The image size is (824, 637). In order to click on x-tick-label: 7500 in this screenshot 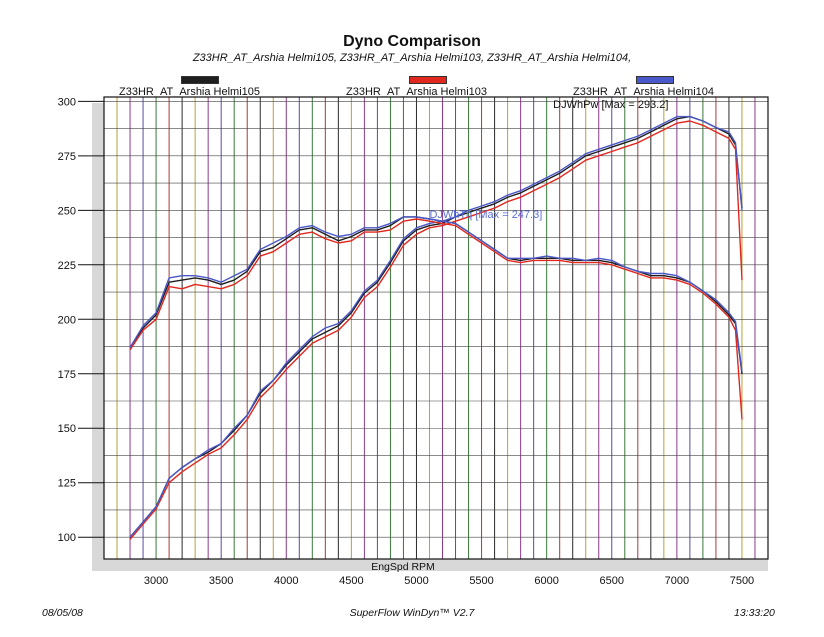, I will do `click(742, 581)`.